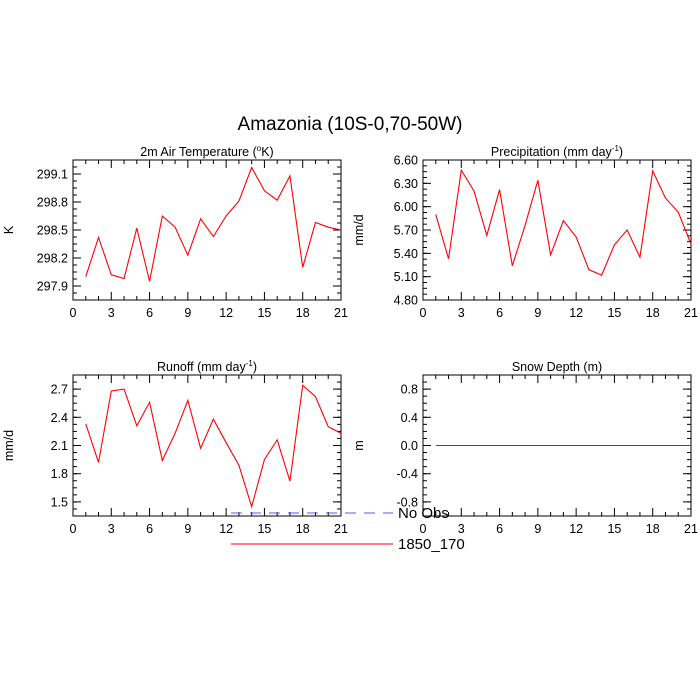  What do you see at coordinates (407, 502) in the screenshot?
I see `y-tick-label: -0.8` at bounding box center [407, 502].